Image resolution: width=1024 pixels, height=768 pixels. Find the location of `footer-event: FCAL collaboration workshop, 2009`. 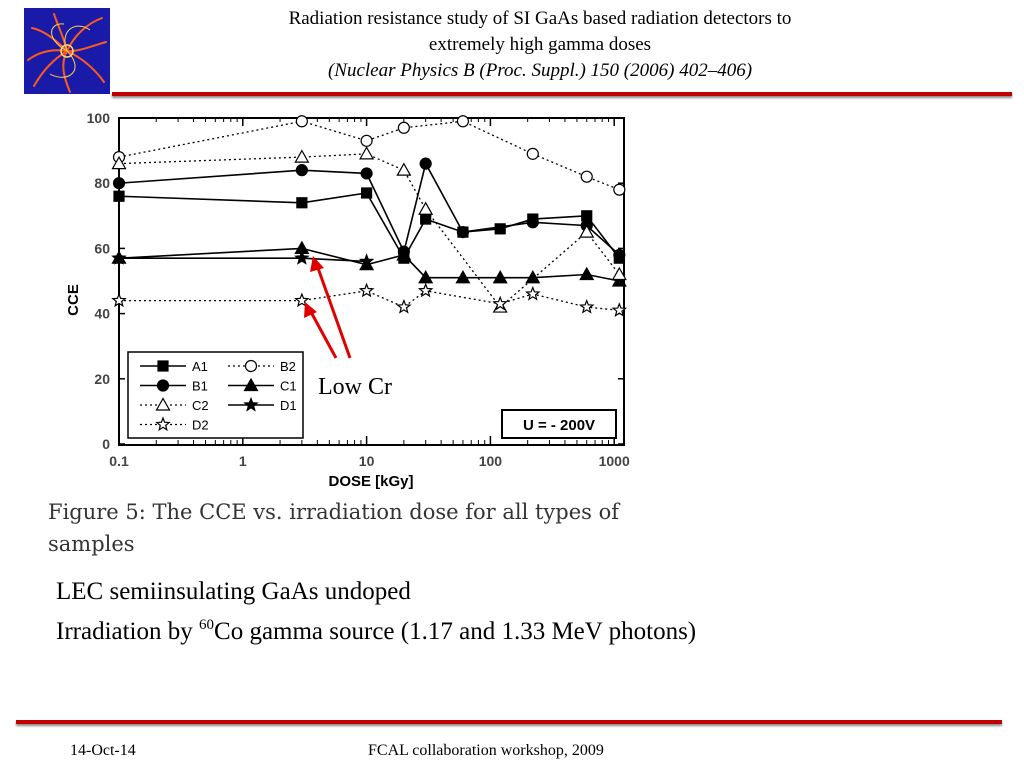

footer-event: FCAL collaboration workshop, 2009 is located at coordinates (486, 750).